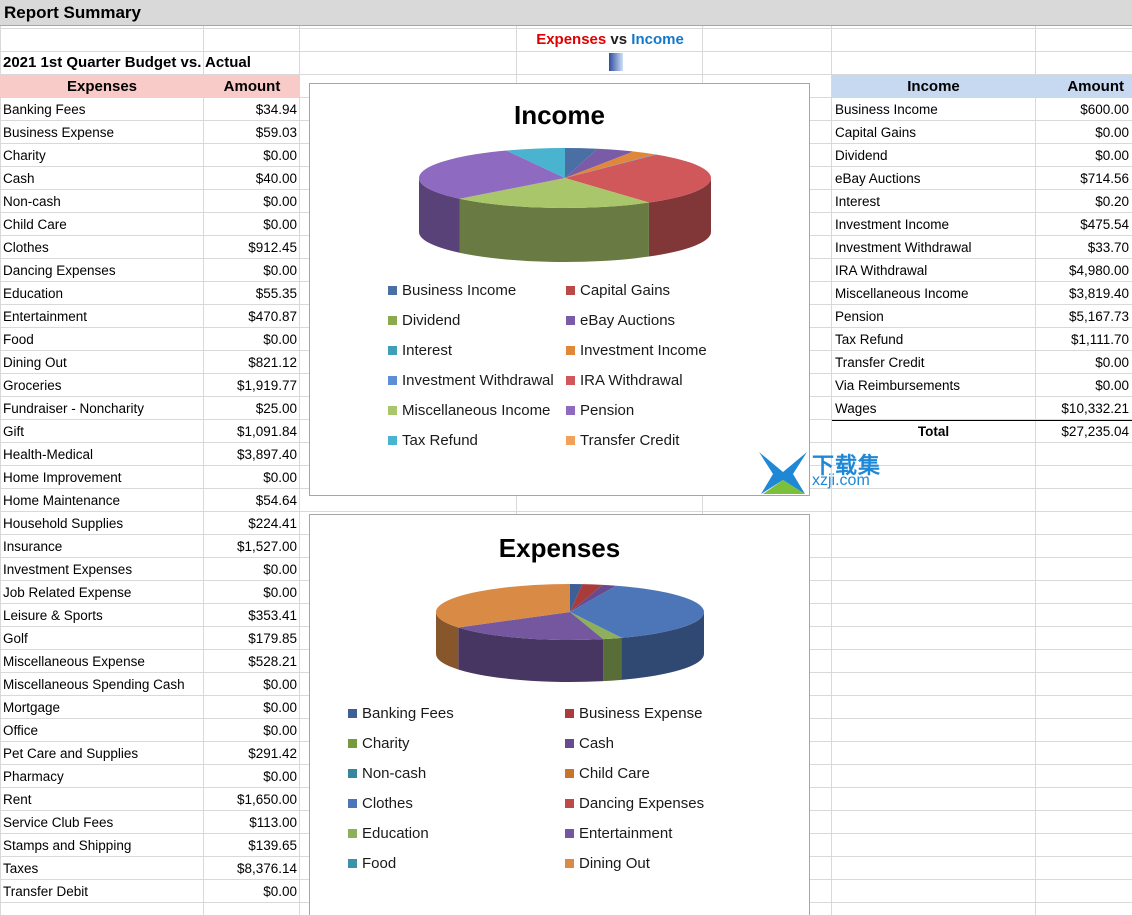  What do you see at coordinates (62, 500) in the screenshot?
I see `expenses-category-cell: Home Maintenance` at bounding box center [62, 500].